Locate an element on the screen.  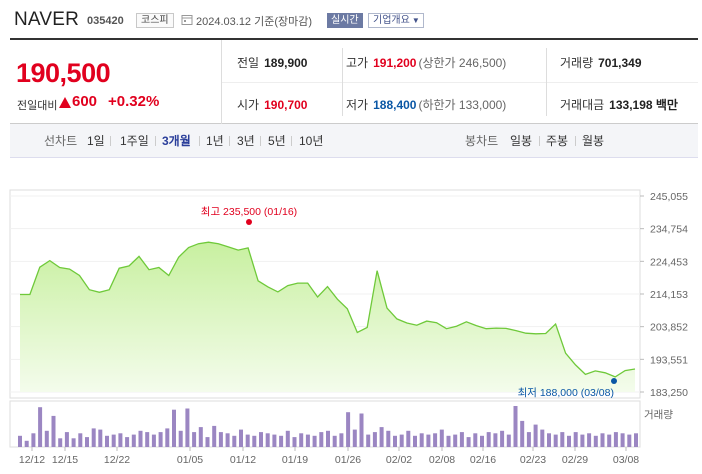
x-tick-label: 01/05 is located at coordinates (190, 460).